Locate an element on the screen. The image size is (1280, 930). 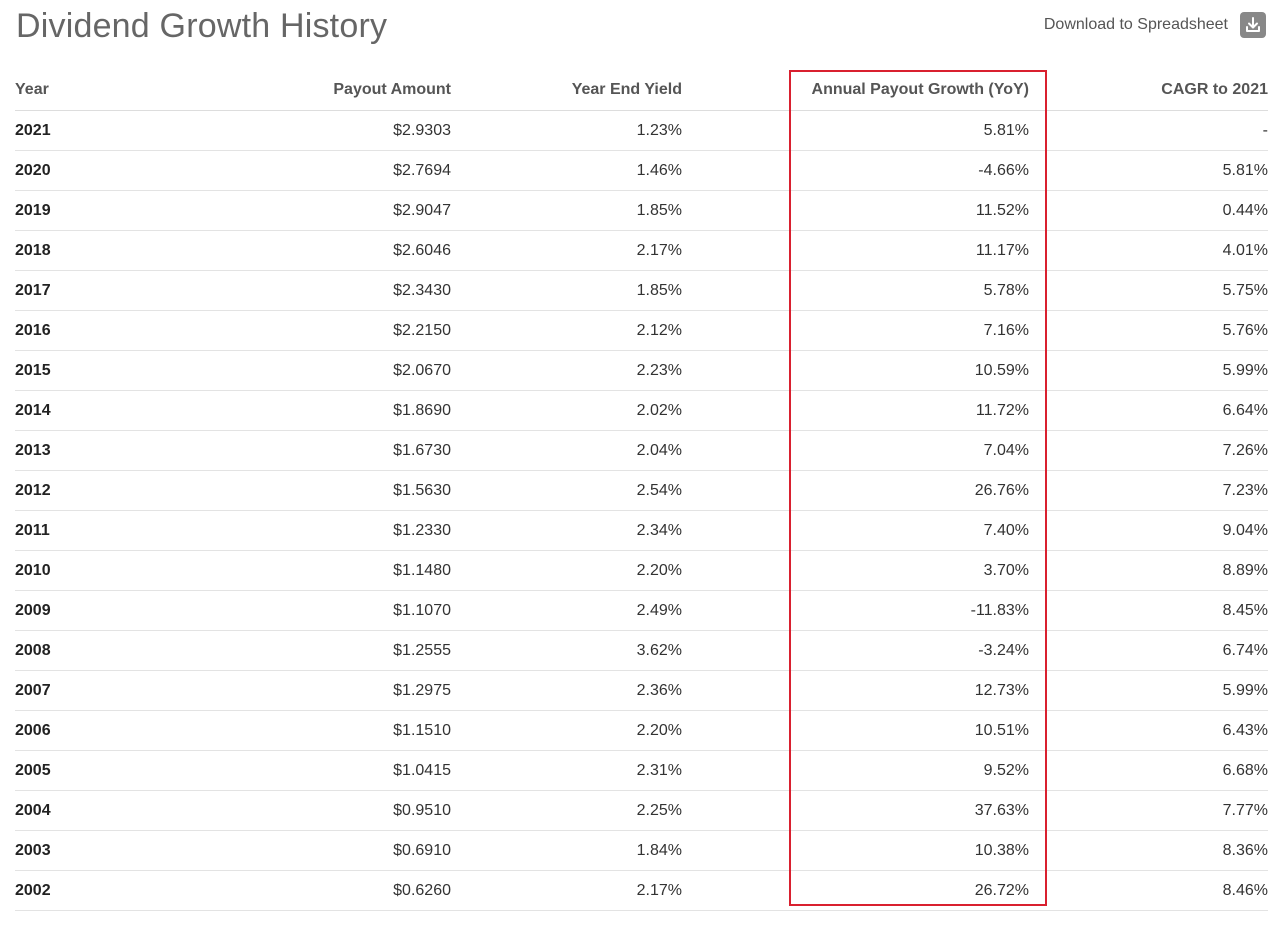
cell-cagr: 5.99% is located at coordinates (1153, 690).